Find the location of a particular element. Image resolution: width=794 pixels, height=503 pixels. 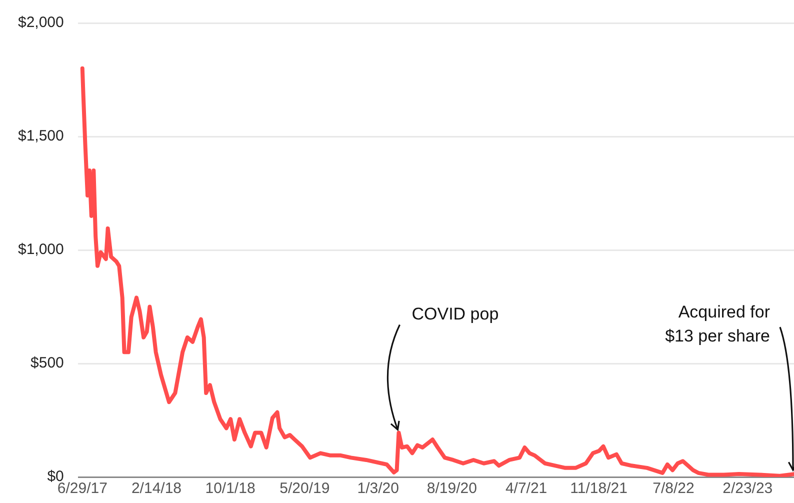

x-tick-label: 4/7/21 is located at coordinates (526, 489).